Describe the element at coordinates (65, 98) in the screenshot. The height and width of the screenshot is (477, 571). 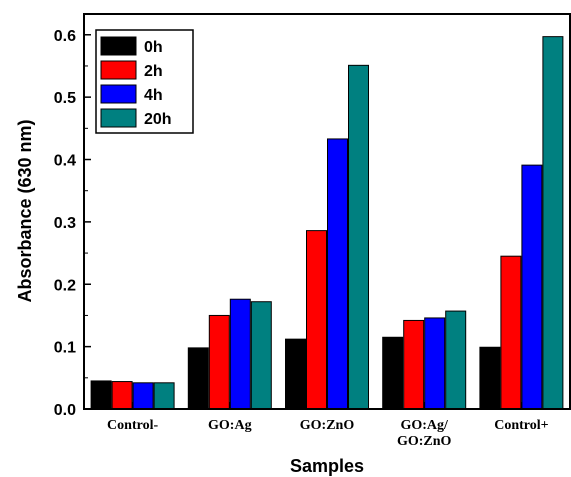
I see `y-tick-label: 0.5` at that location.